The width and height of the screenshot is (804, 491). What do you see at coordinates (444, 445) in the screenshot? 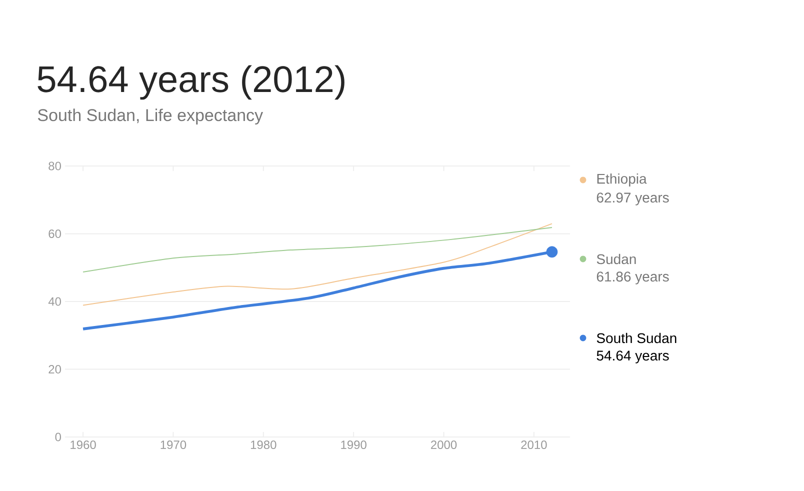
I see `x-tick-label: 2000` at bounding box center [444, 445].